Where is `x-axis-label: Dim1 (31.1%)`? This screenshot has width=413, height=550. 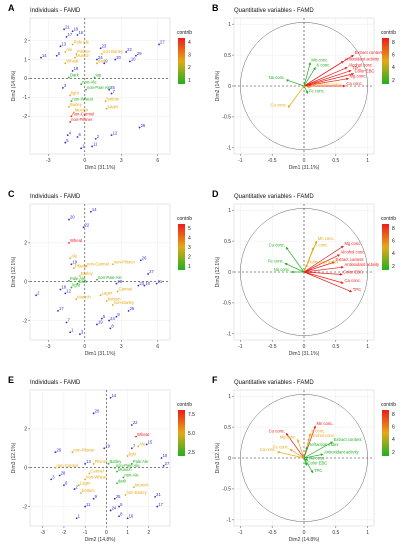 x-axis-label: Dim1 (31.1%) is located at coordinates (304, 168).